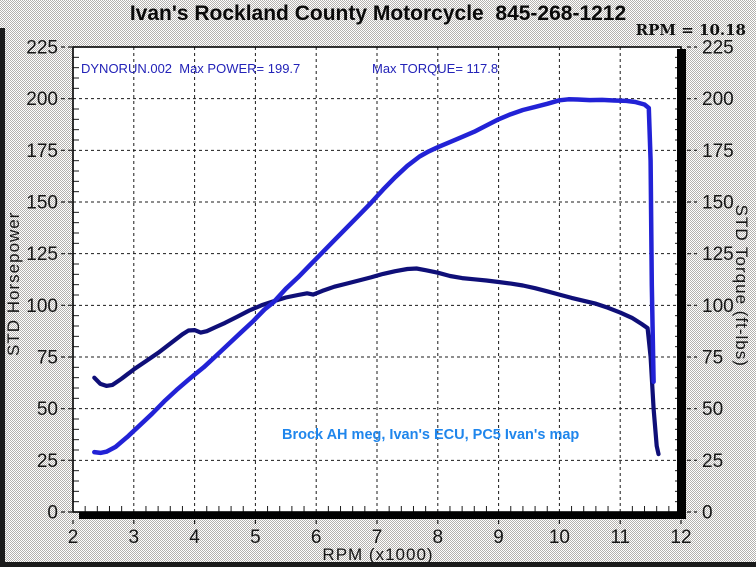 Image resolution: width=756 pixels, height=567 pixels. I want to click on y-right-tick-label: 225, so click(718, 48).